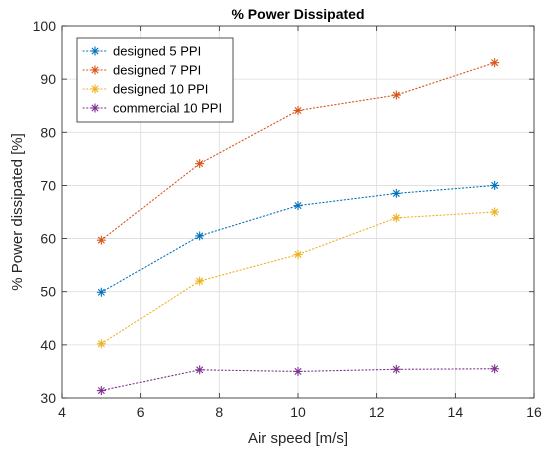 The height and width of the screenshot is (451, 550). What do you see at coordinates (160, 89) in the screenshot?
I see `legend-label: designed 10 PPI` at bounding box center [160, 89].